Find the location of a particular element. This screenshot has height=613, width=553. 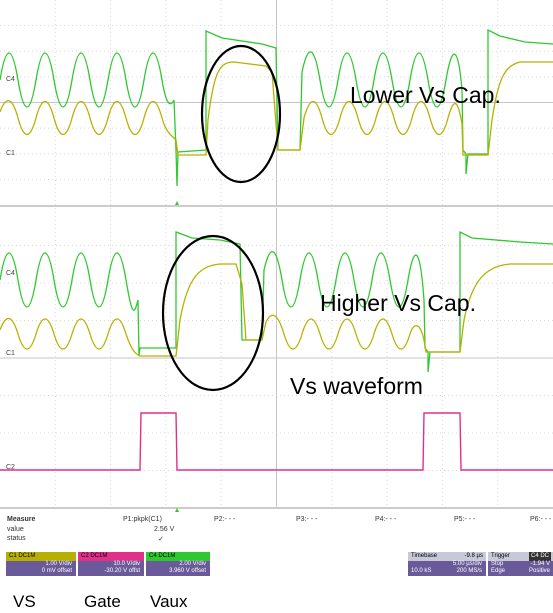

trigger-label: Trigger is located at coordinates (500, 556).